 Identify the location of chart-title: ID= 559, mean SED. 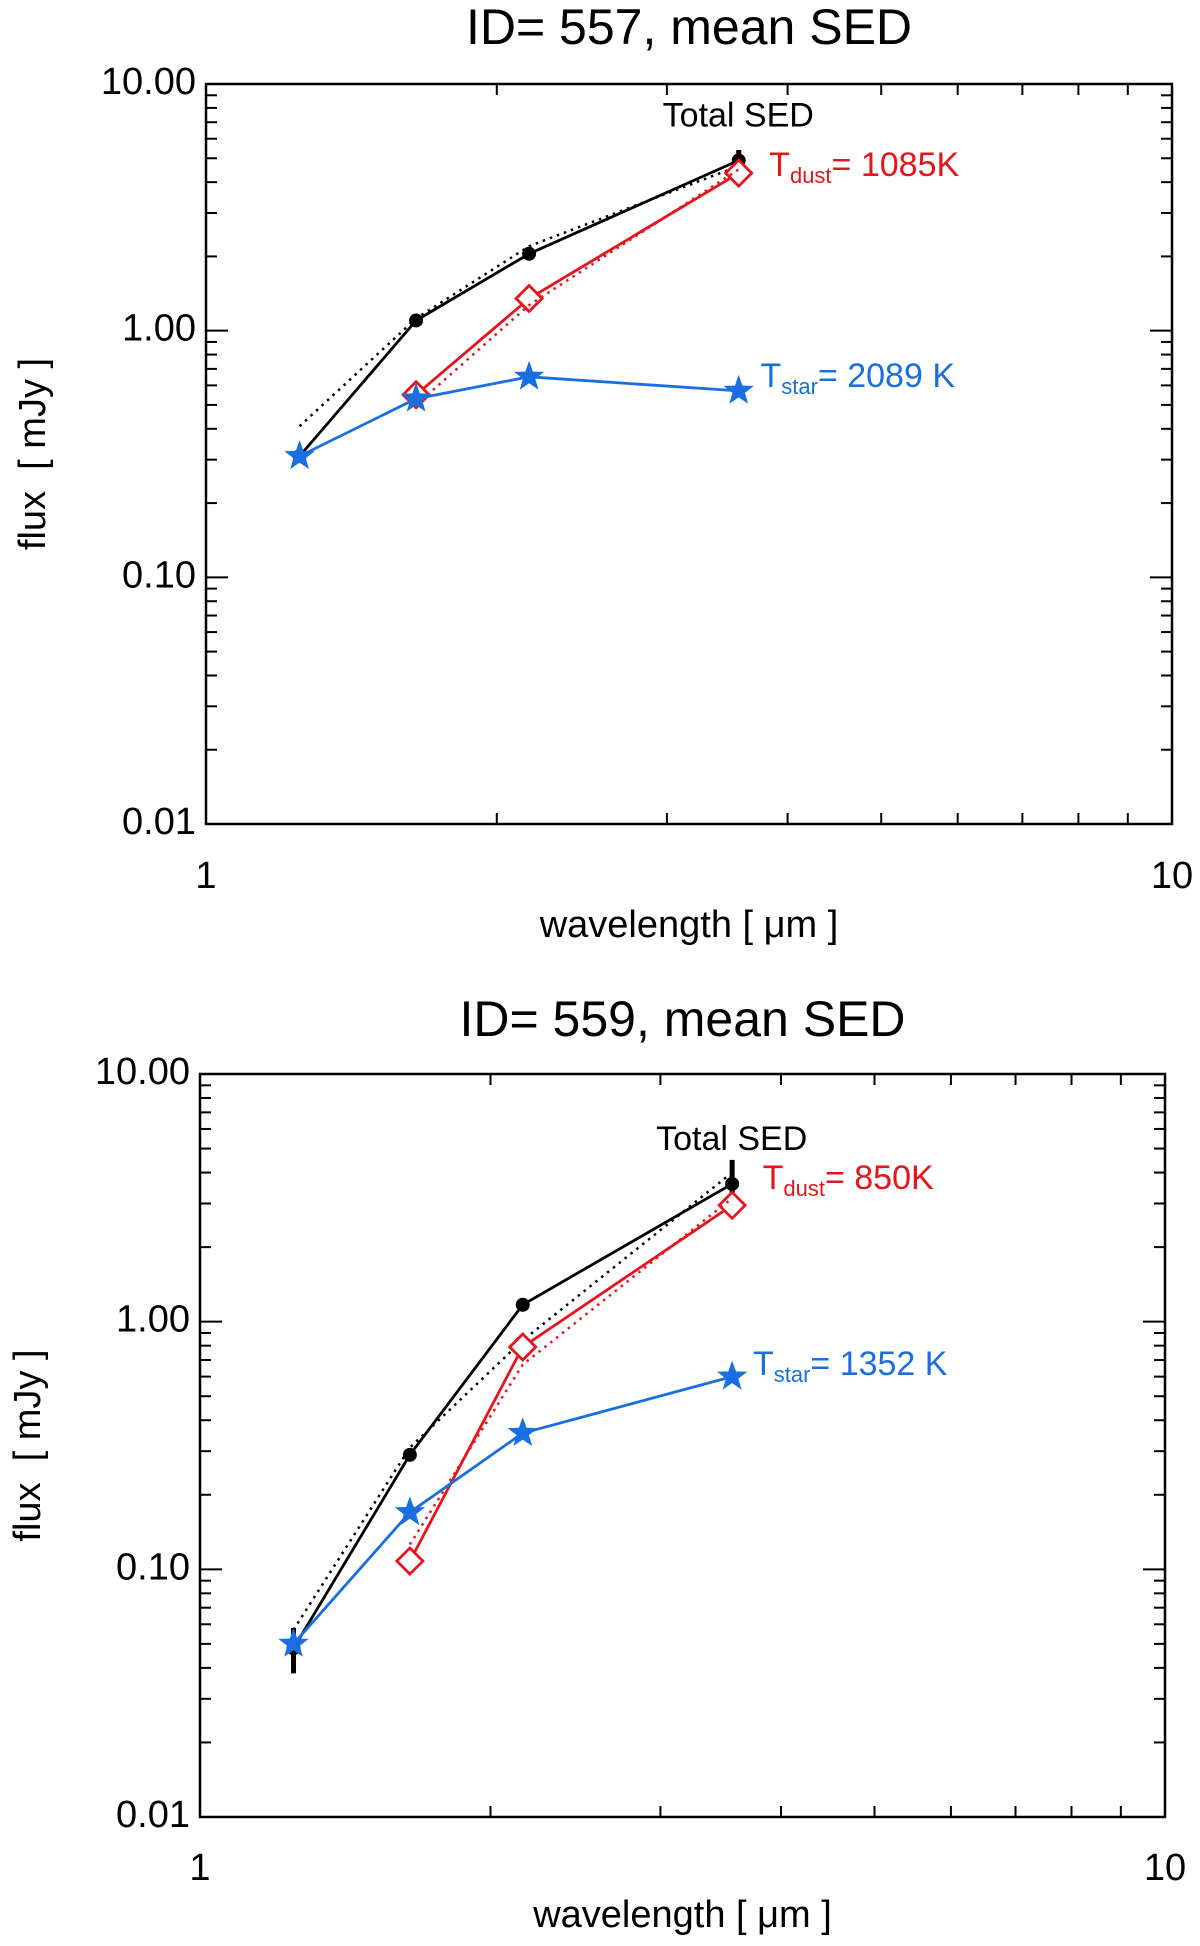
(682, 1019).